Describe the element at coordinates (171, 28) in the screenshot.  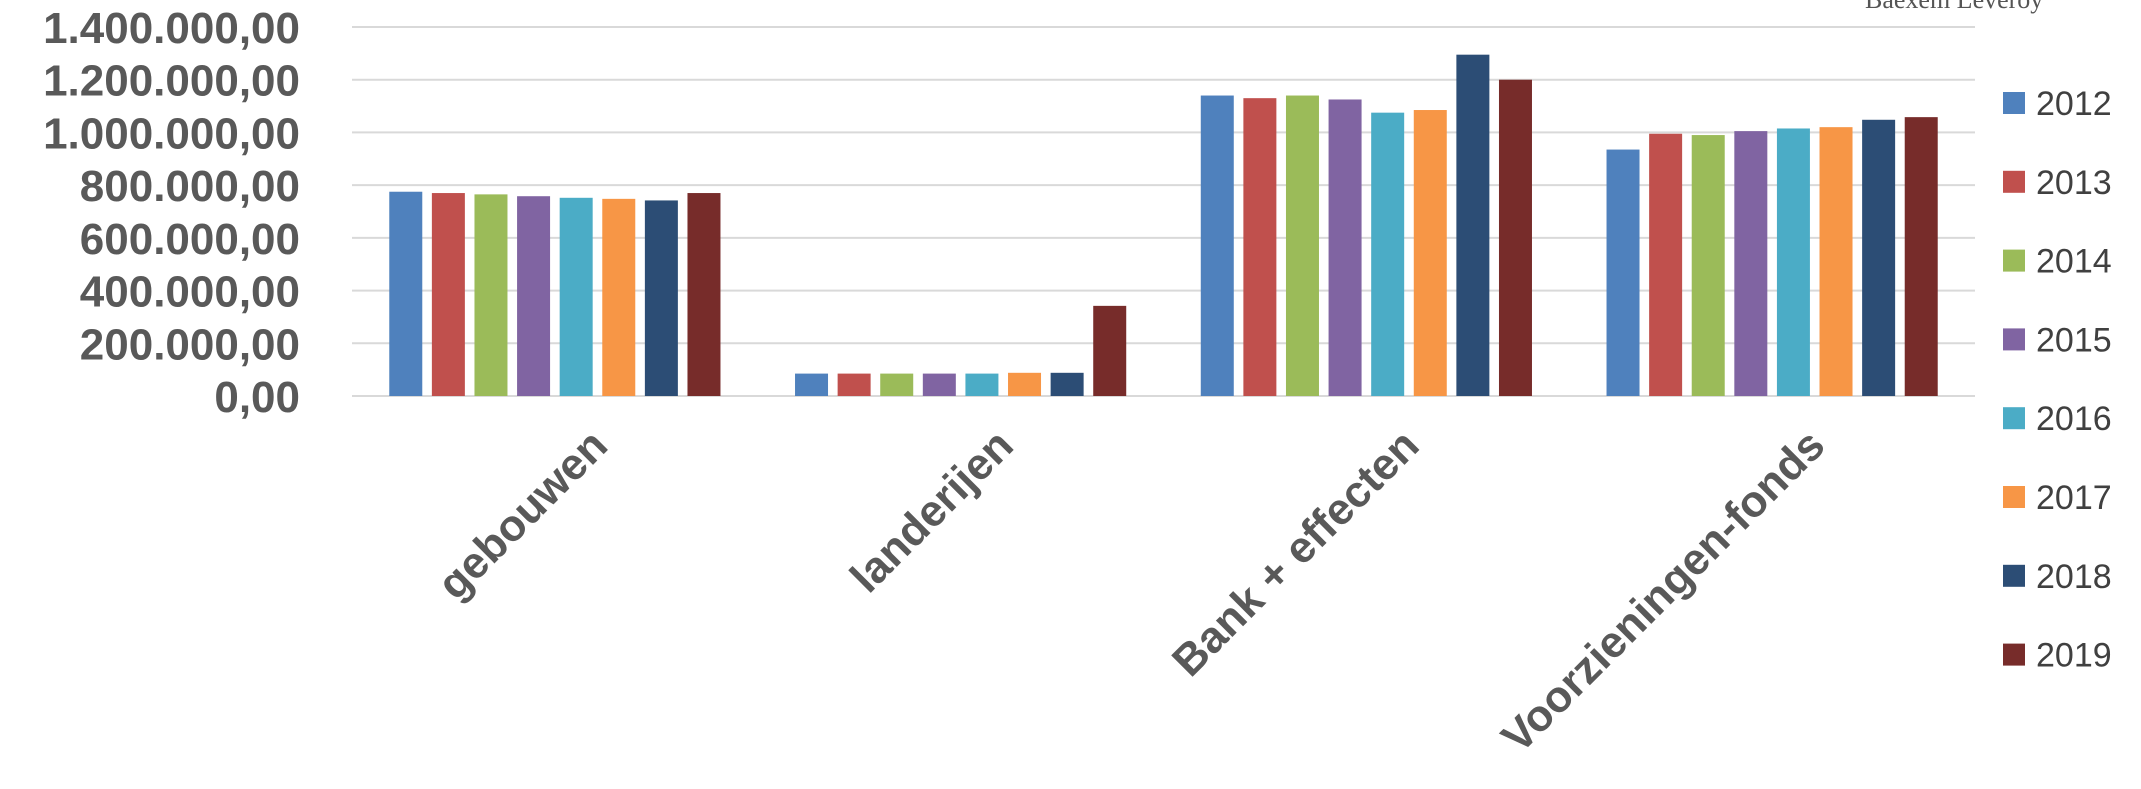
I see `y-tick-label: 1.400.000,00` at that location.